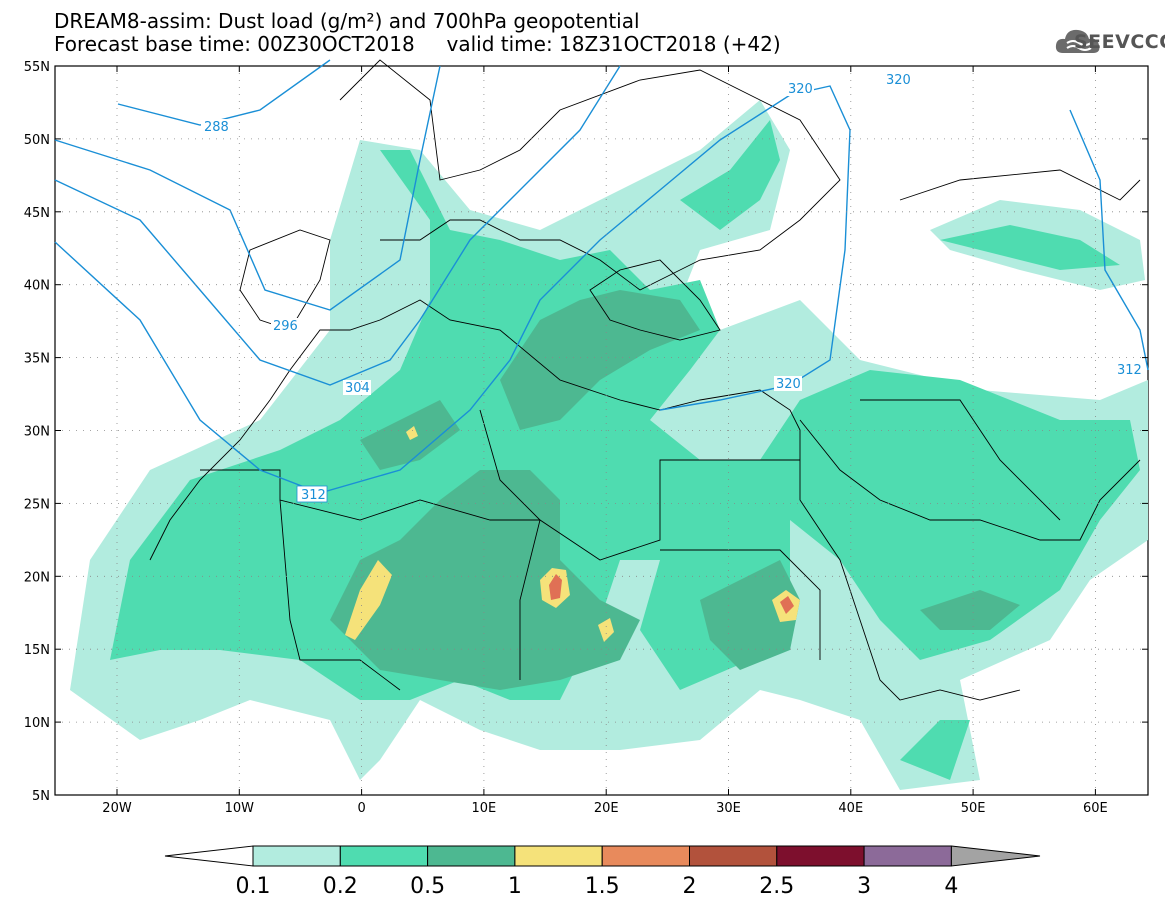 The width and height of the screenshot is (1165, 907). Describe the element at coordinates (37, 359) in the screenshot. I see `lat-label: 35N` at that location.